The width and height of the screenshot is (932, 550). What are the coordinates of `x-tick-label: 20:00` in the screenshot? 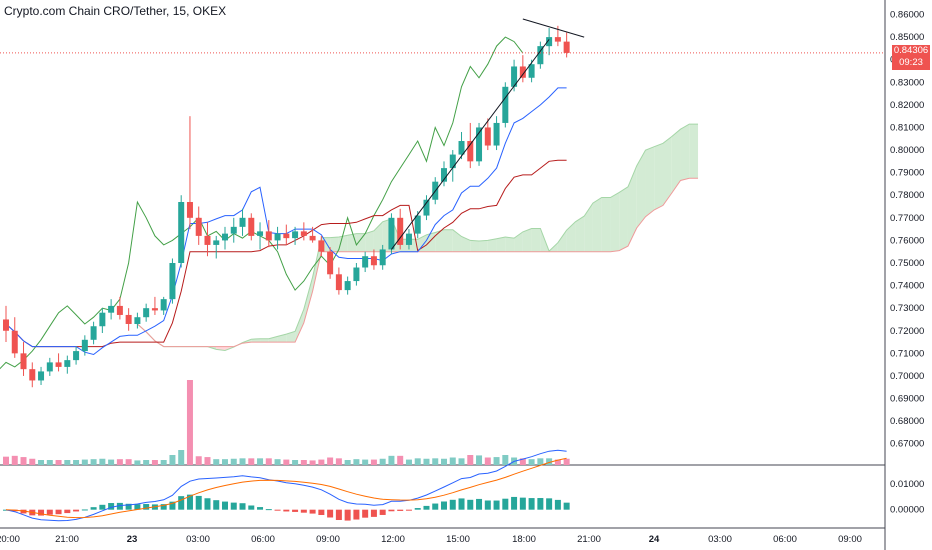 It's located at (10, 539).